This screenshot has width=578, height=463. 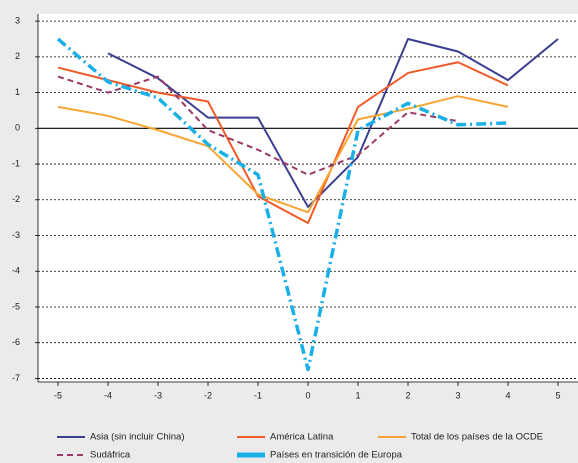 I want to click on x-tick-label: 4, so click(x=507, y=395).